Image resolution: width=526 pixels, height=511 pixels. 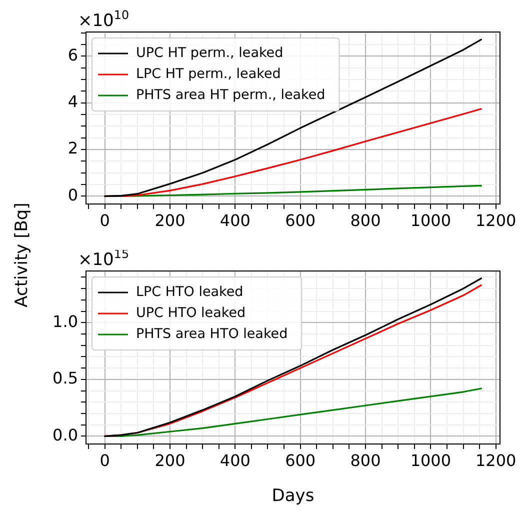 What do you see at coordinates (293, 496) in the screenshot?
I see `x-axis-title: Days` at bounding box center [293, 496].